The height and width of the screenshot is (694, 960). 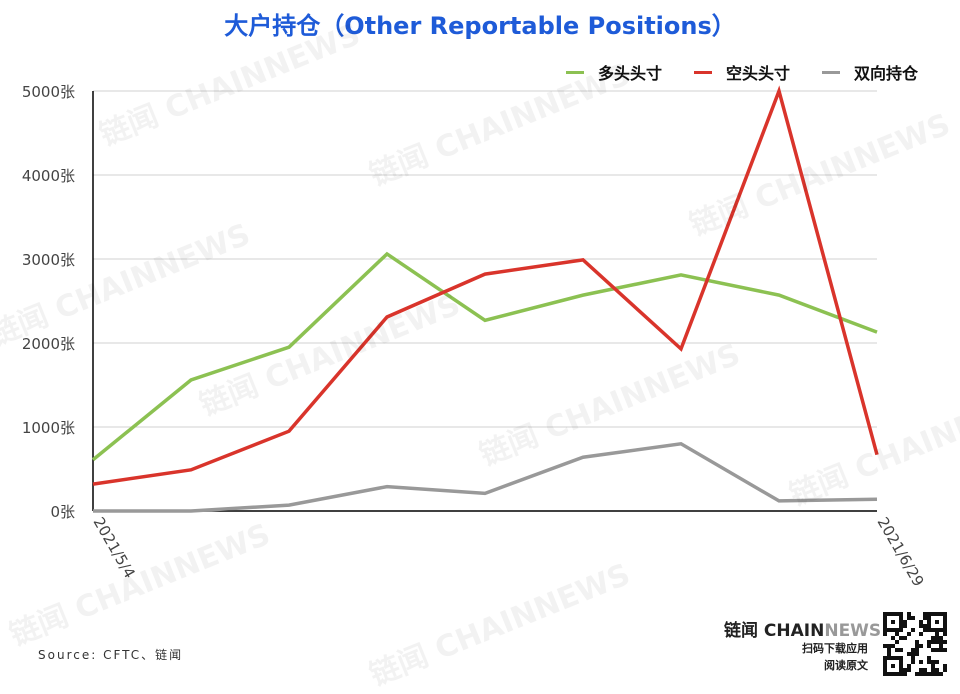 What do you see at coordinates (901, 552) in the screenshot?
I see `x-tick-label: 2021/6/29` at bounding box center [901, 552].